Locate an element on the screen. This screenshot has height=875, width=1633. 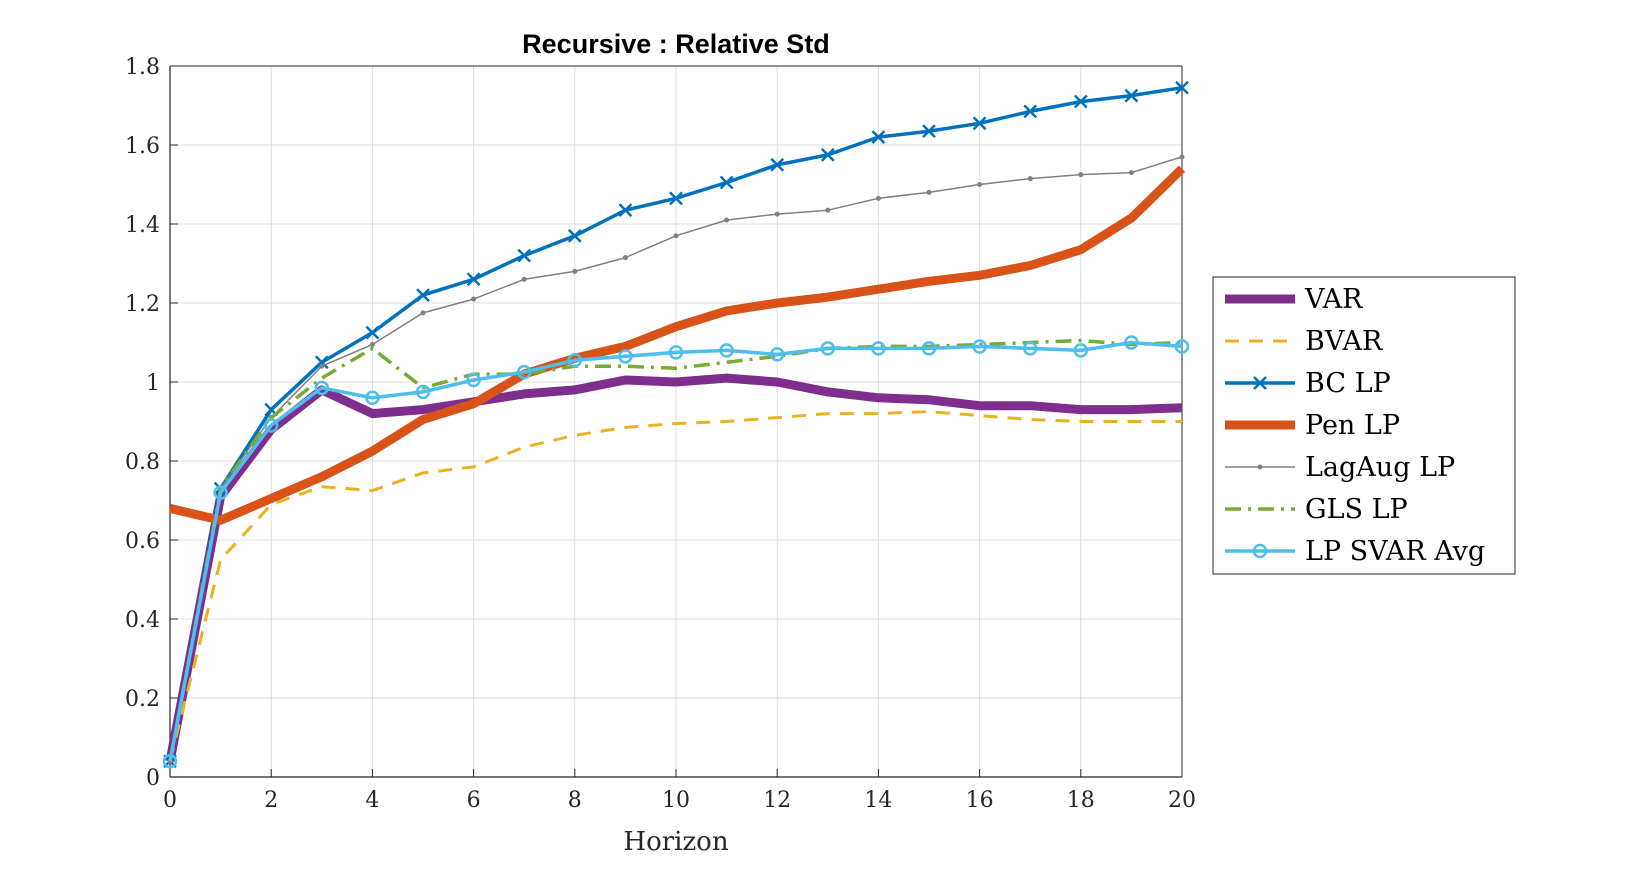
x-axis-label: Horizon is located at coordinates (675, 842).